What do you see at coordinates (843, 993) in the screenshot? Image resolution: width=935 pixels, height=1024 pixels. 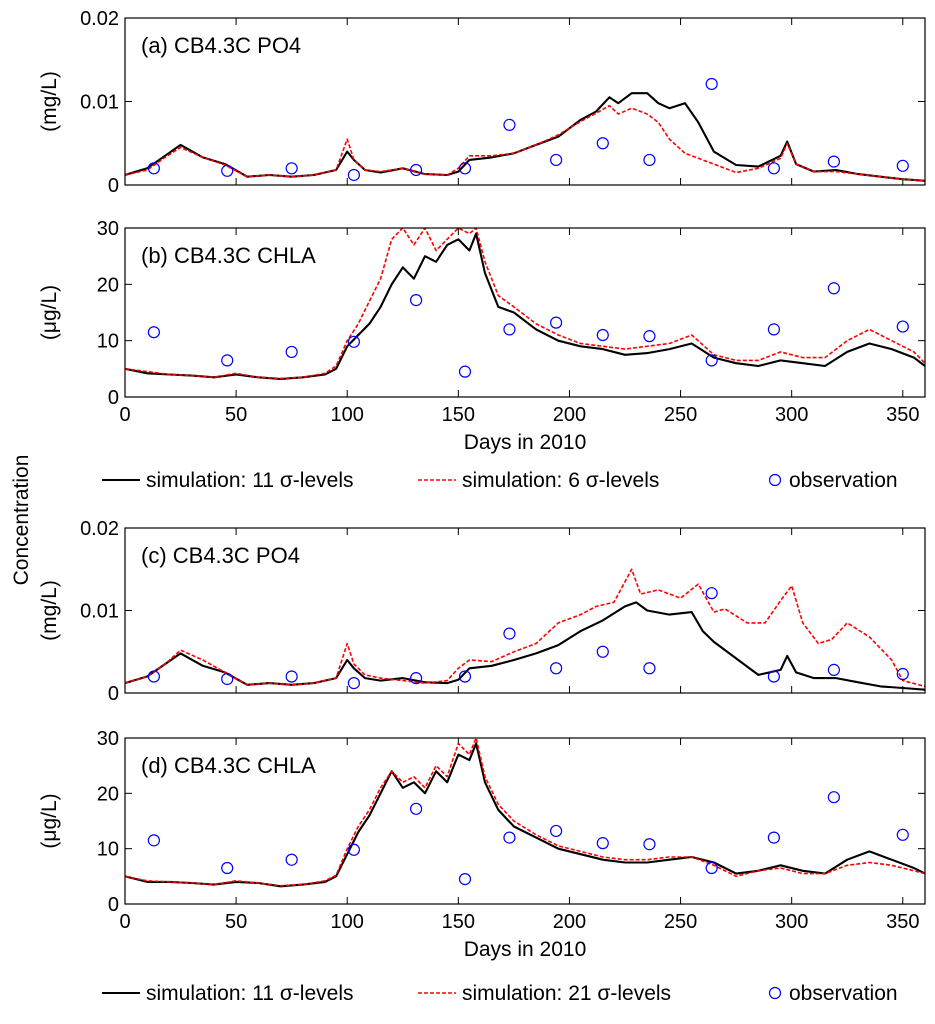 I see `legend-label: observation` at bounding box center [843, 993].